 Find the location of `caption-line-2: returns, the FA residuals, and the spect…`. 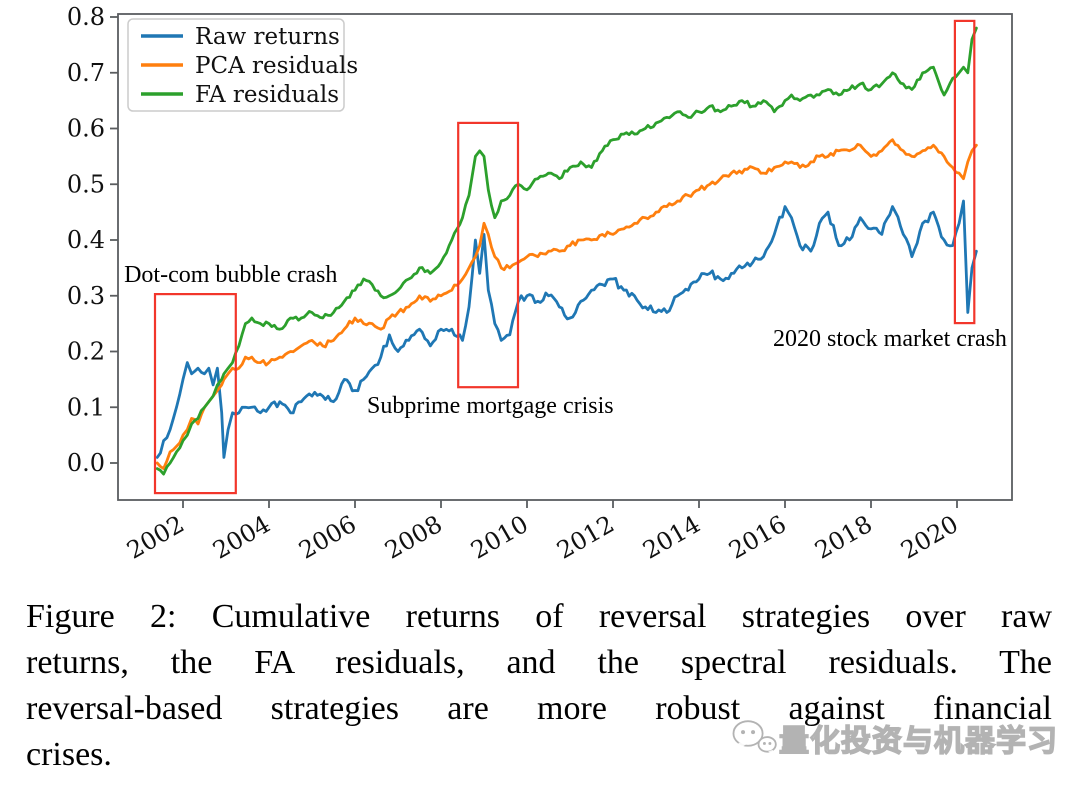

caption-line-2: returns, the FA residuals, and the spect… is located at coordinates (539, 662).